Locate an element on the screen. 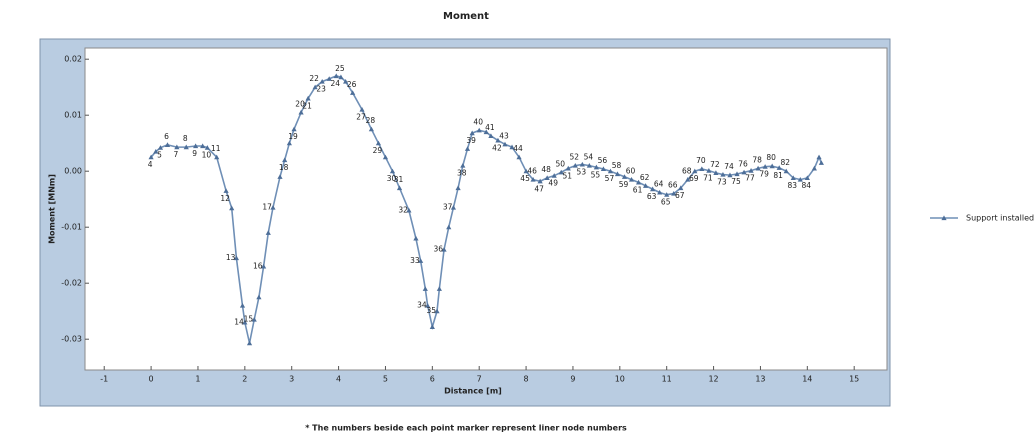 The image size is (1034, 444). node-label: 44 is located at coordinates (518, 148).